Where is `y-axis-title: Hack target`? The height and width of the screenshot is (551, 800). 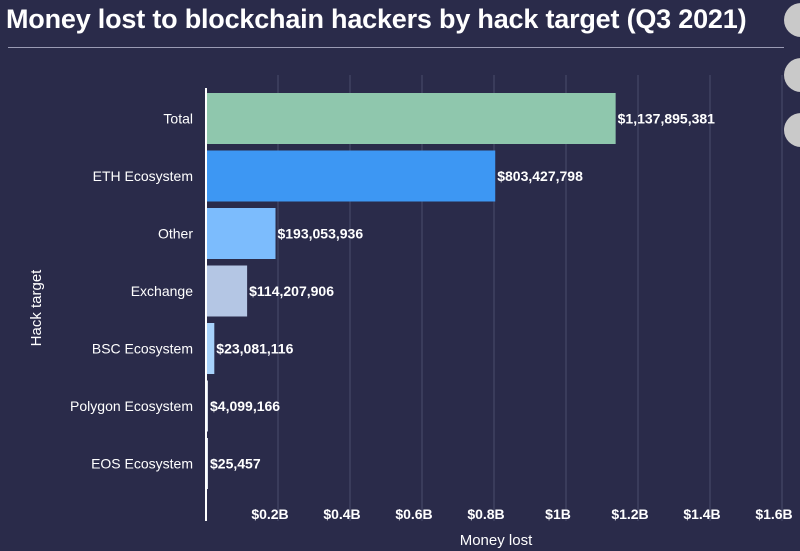
y-axis-title: Hack target is located at coordinates (36, 308).